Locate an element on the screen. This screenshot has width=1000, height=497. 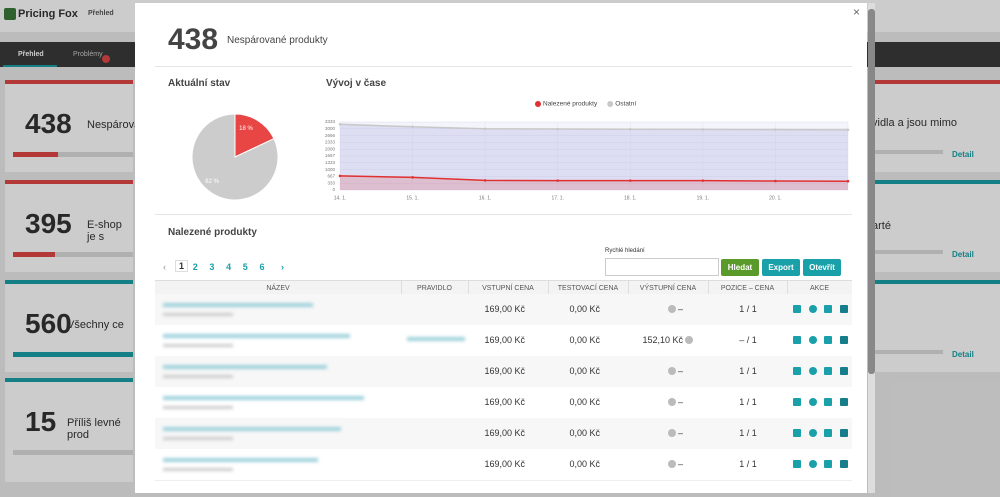
modal-title: Nespárované produkty is located at coordinates (277, 40).